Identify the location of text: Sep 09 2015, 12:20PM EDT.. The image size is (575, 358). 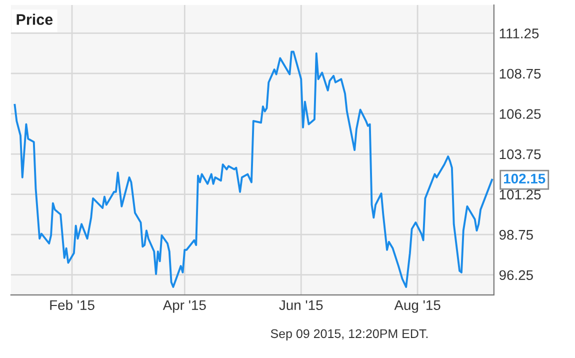
(349, 335).